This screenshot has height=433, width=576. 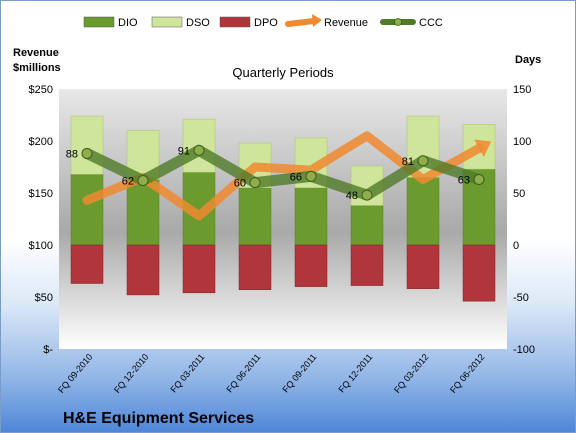 I want to click on x-axis-category-label: FQ 09-2010, so click(x=75, y=373).